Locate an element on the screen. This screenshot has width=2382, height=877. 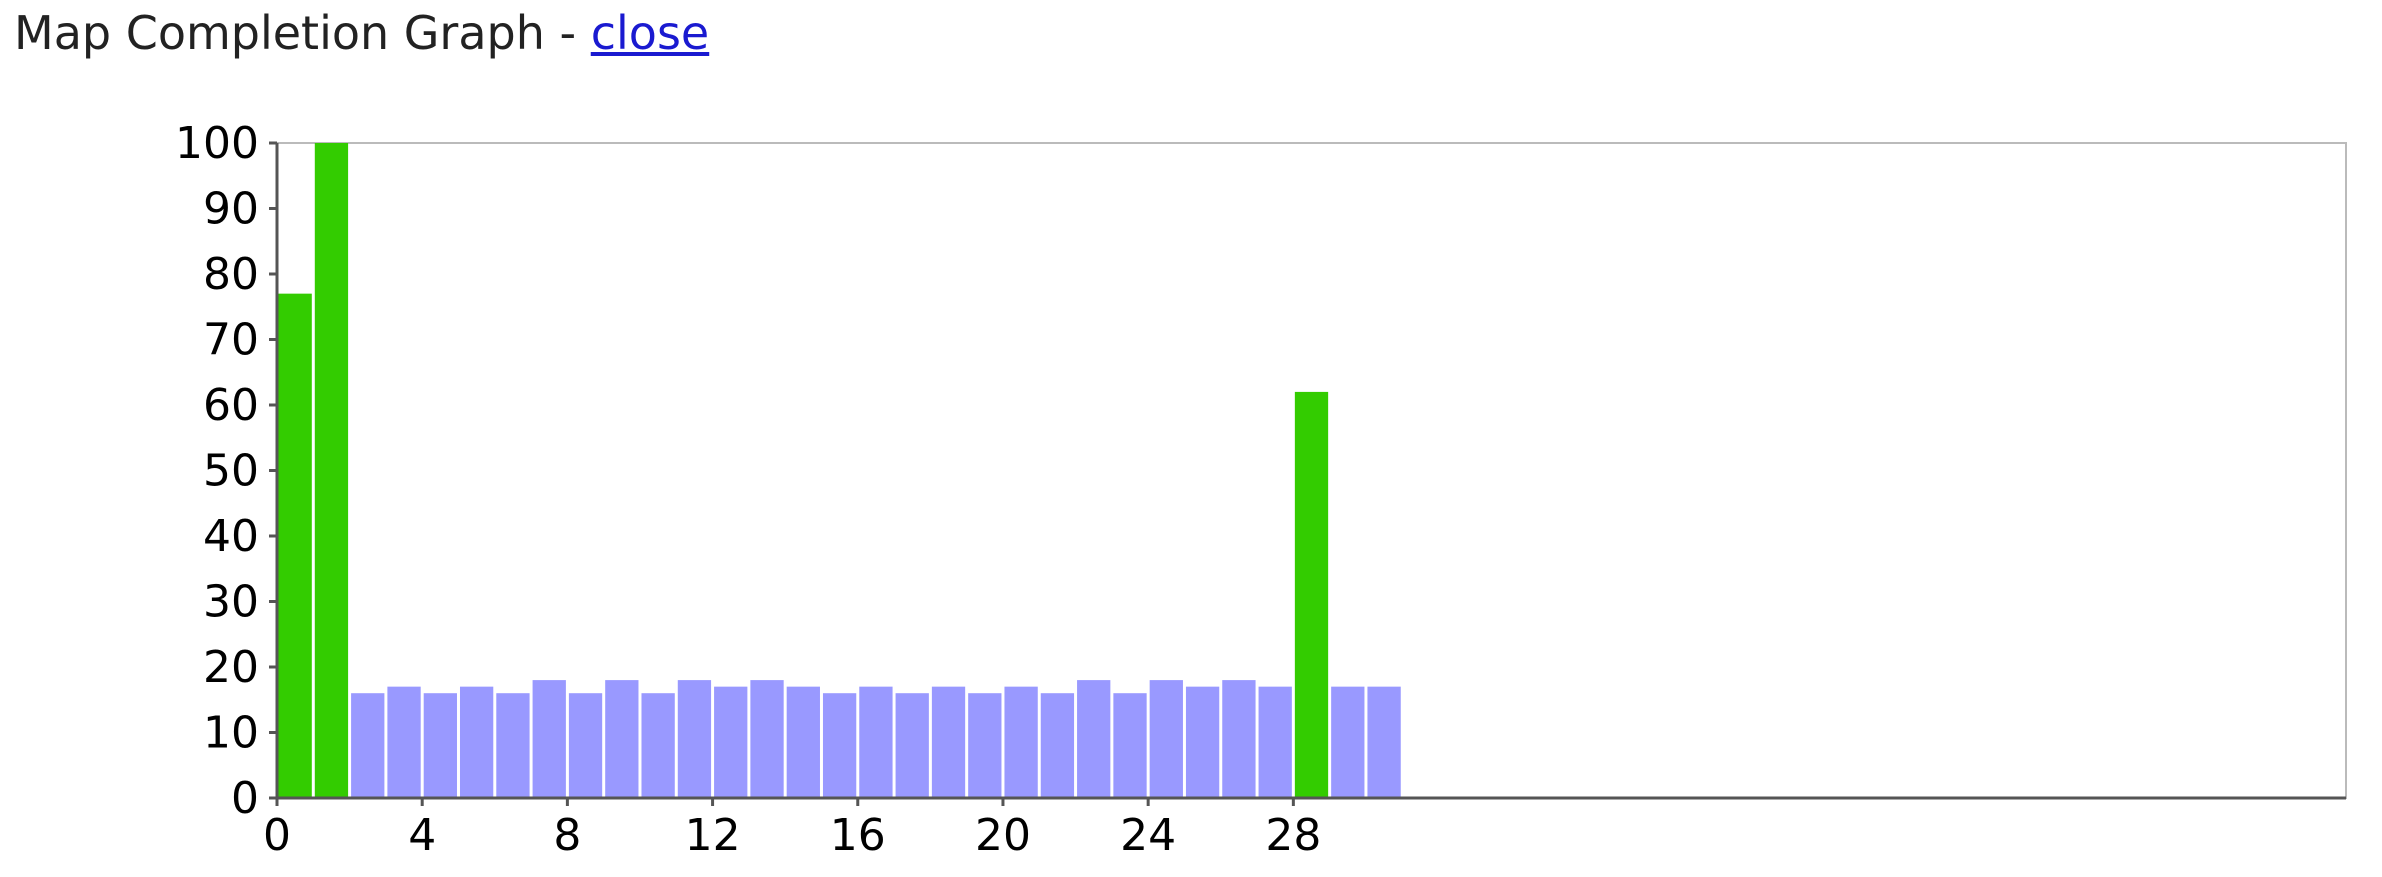
y-tick-label-30: 30 is located at coordinates (231, 602).